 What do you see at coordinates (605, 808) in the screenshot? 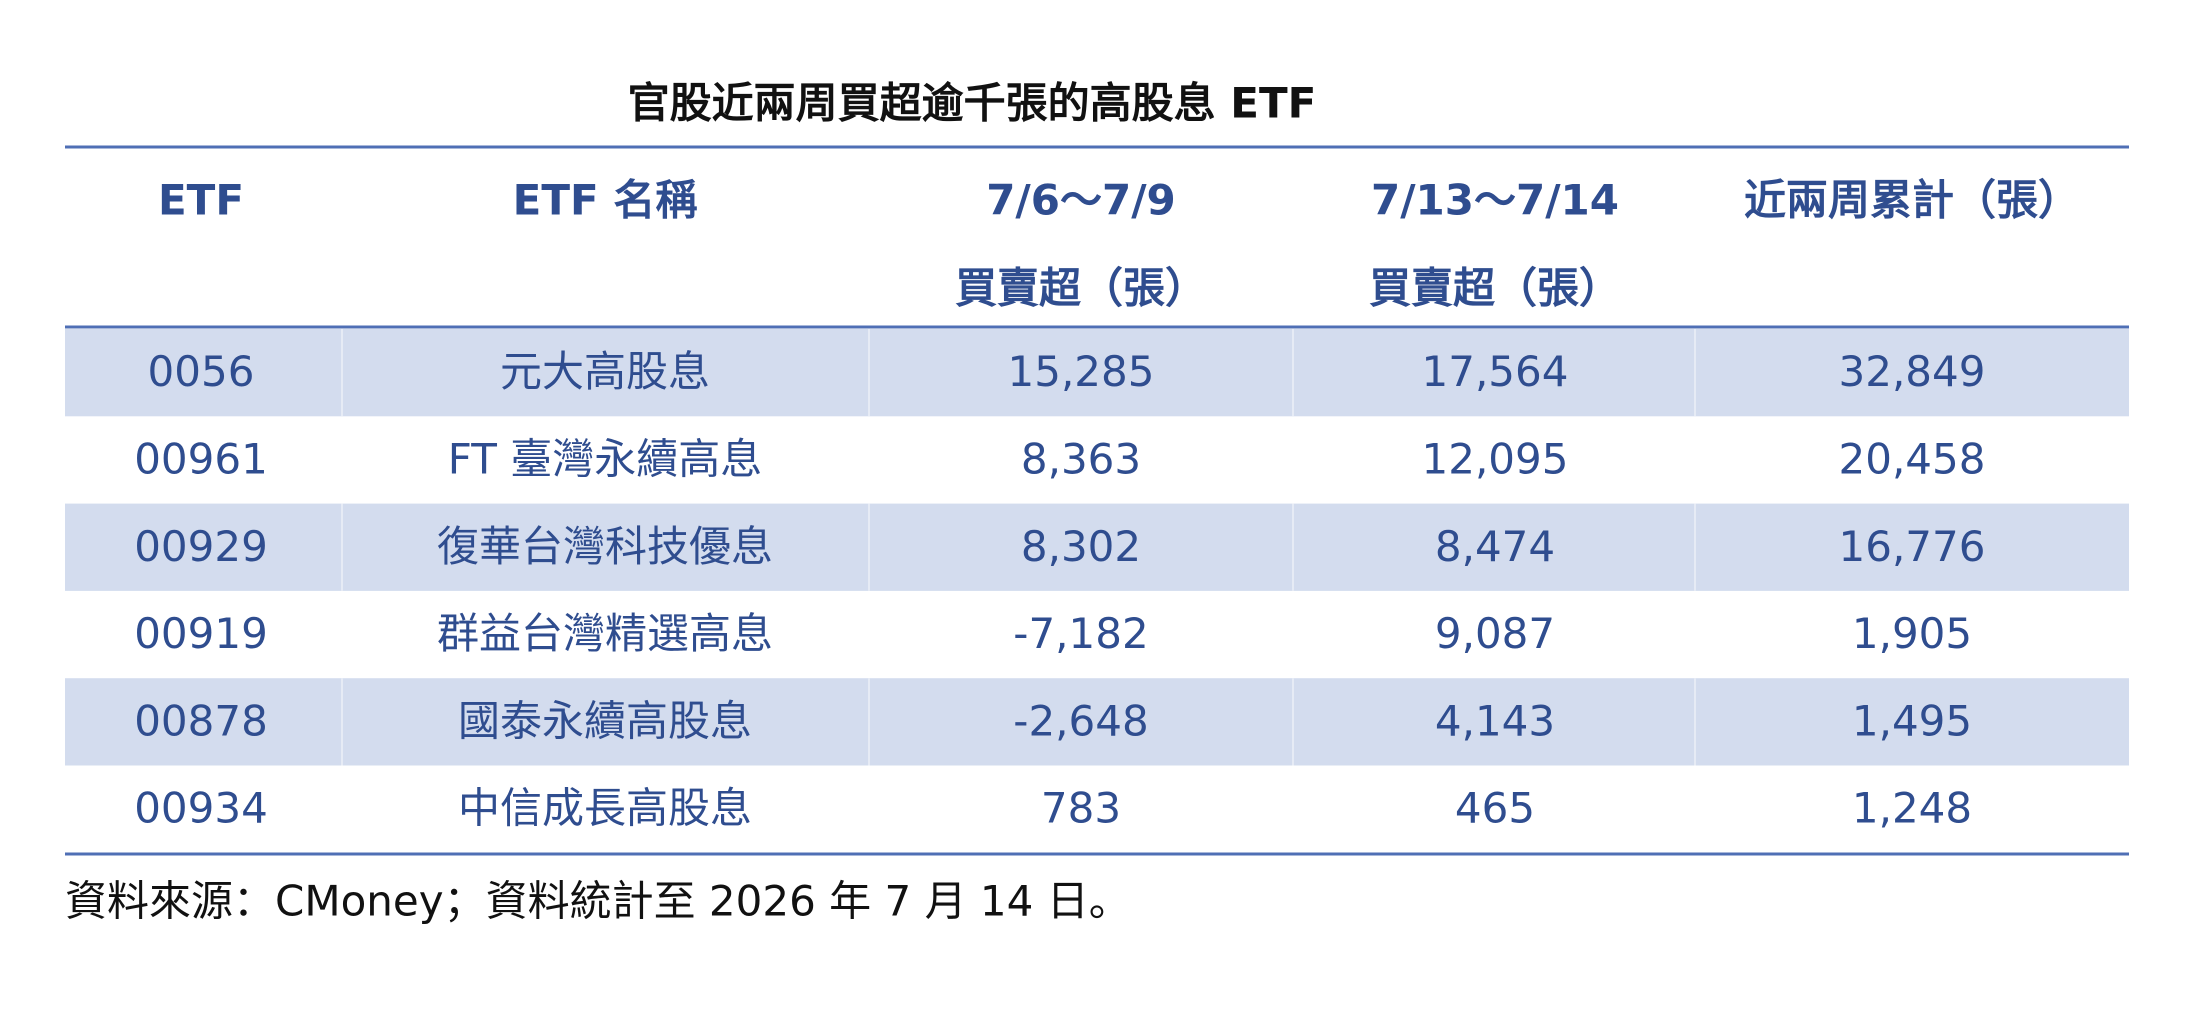
I see `table-cell: 中信成長高股息` at bounding box center [605, 808].